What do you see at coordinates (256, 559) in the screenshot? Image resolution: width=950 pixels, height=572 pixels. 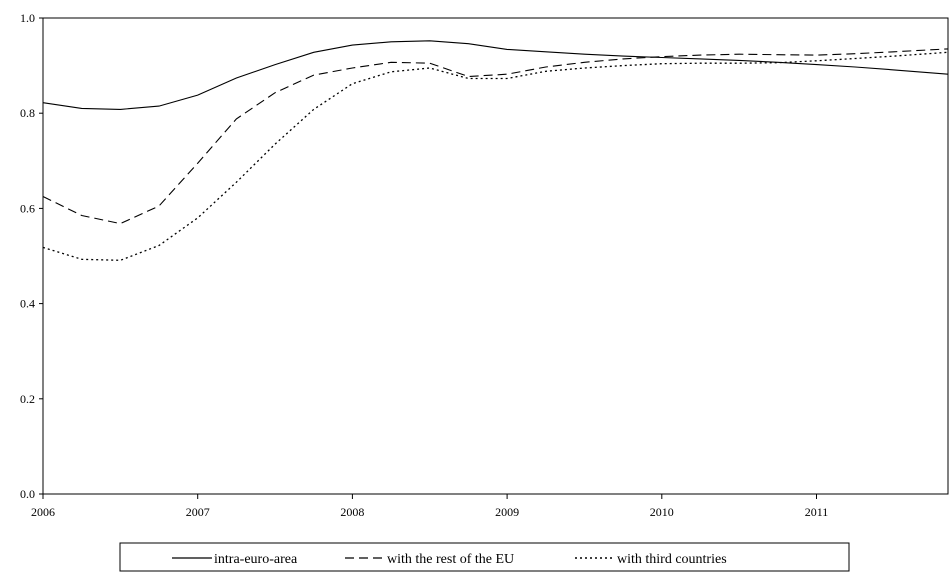 I see `legend-label-1: intra-euro-area` at bounding box center [256, 559].